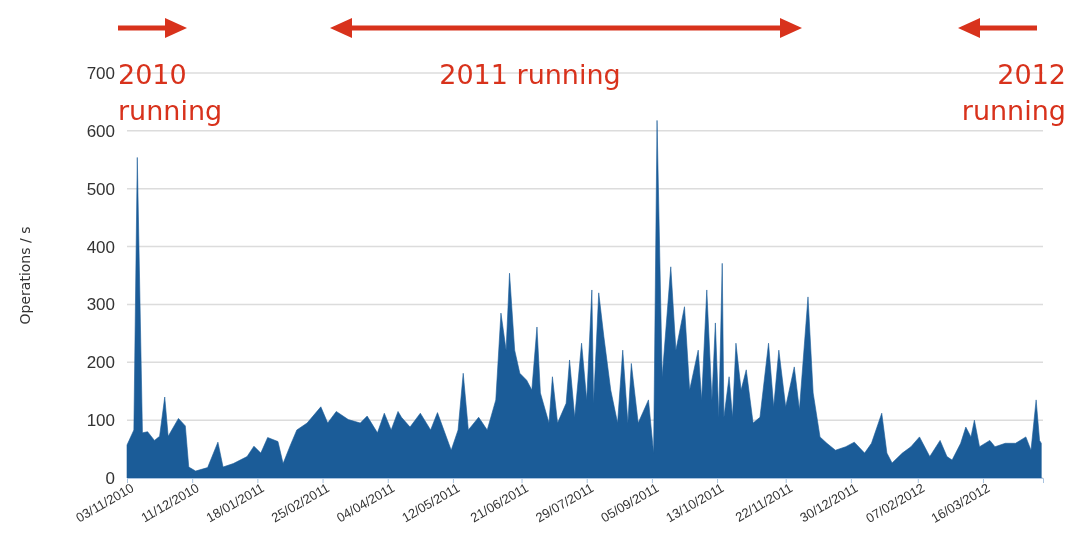  What do you see at coordinates (170, 92) in the screenshot?
I see `annotation: 2010 running` at bounding box center [170, 92].